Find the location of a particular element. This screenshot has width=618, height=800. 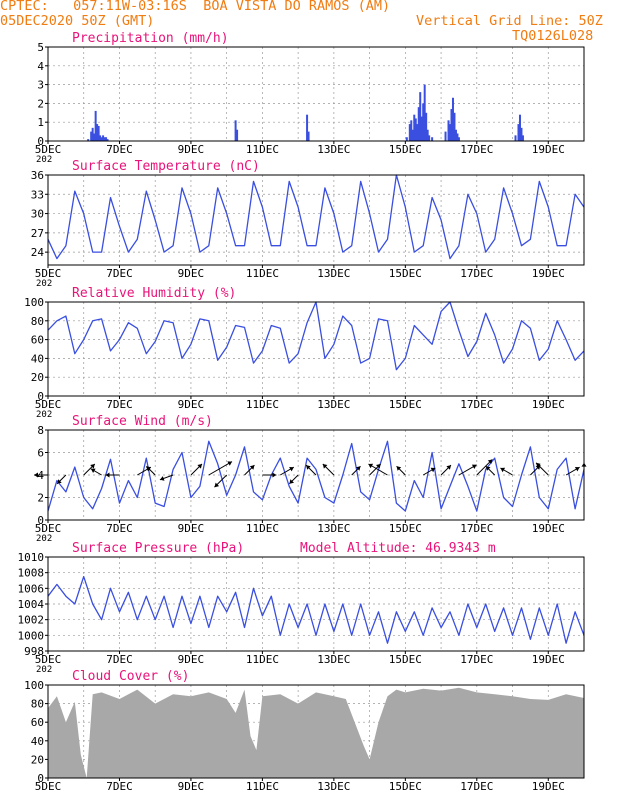

panel-title: Cloud Cover (%) is located at coordinates (130, 676).